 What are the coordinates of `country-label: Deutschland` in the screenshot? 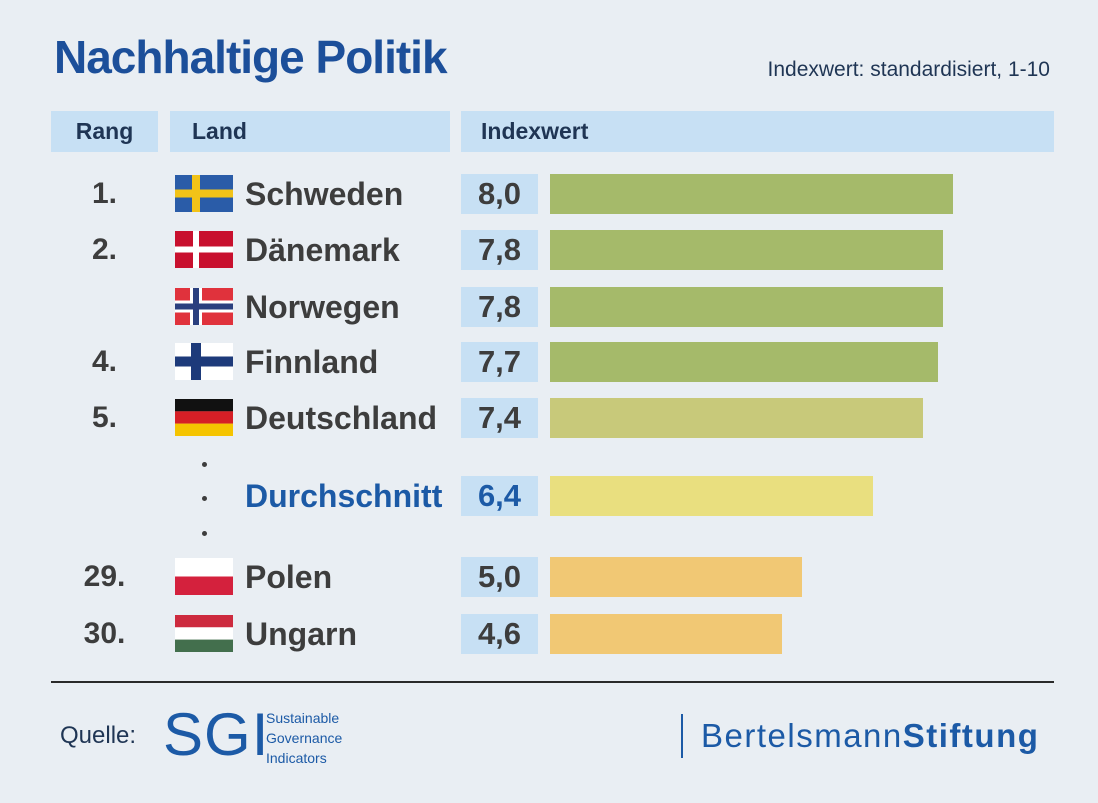 It's located at (341, 418).